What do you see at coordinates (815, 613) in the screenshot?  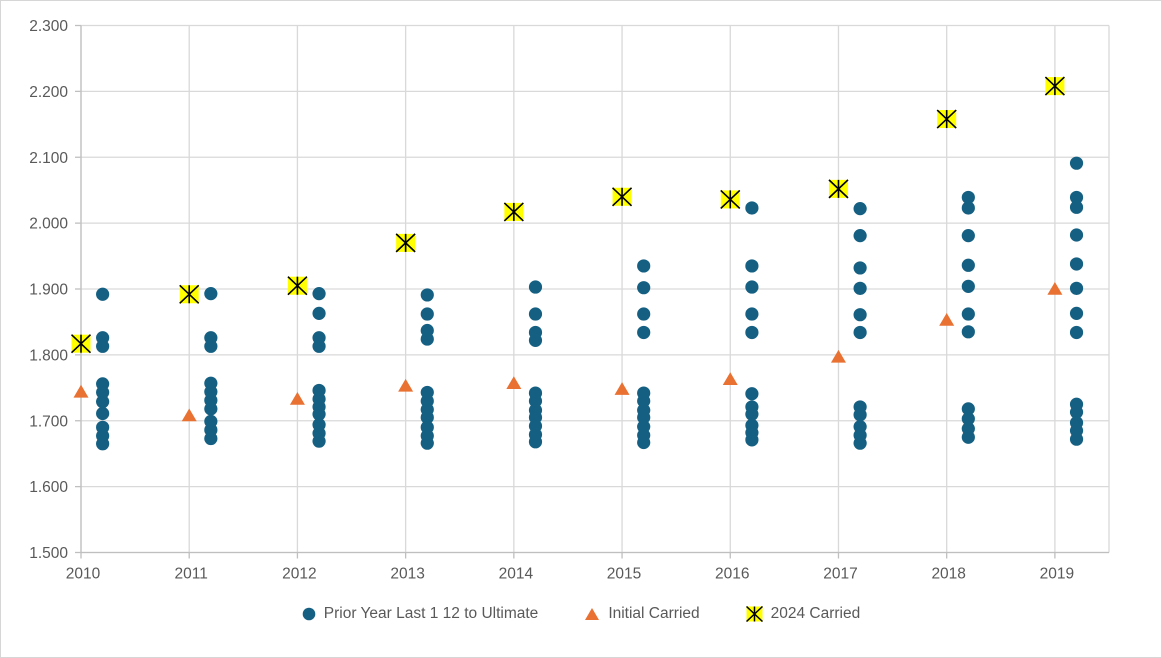 I see `legend-label-2024-carried: 2024 Carried` at bounding box center [815, 613].